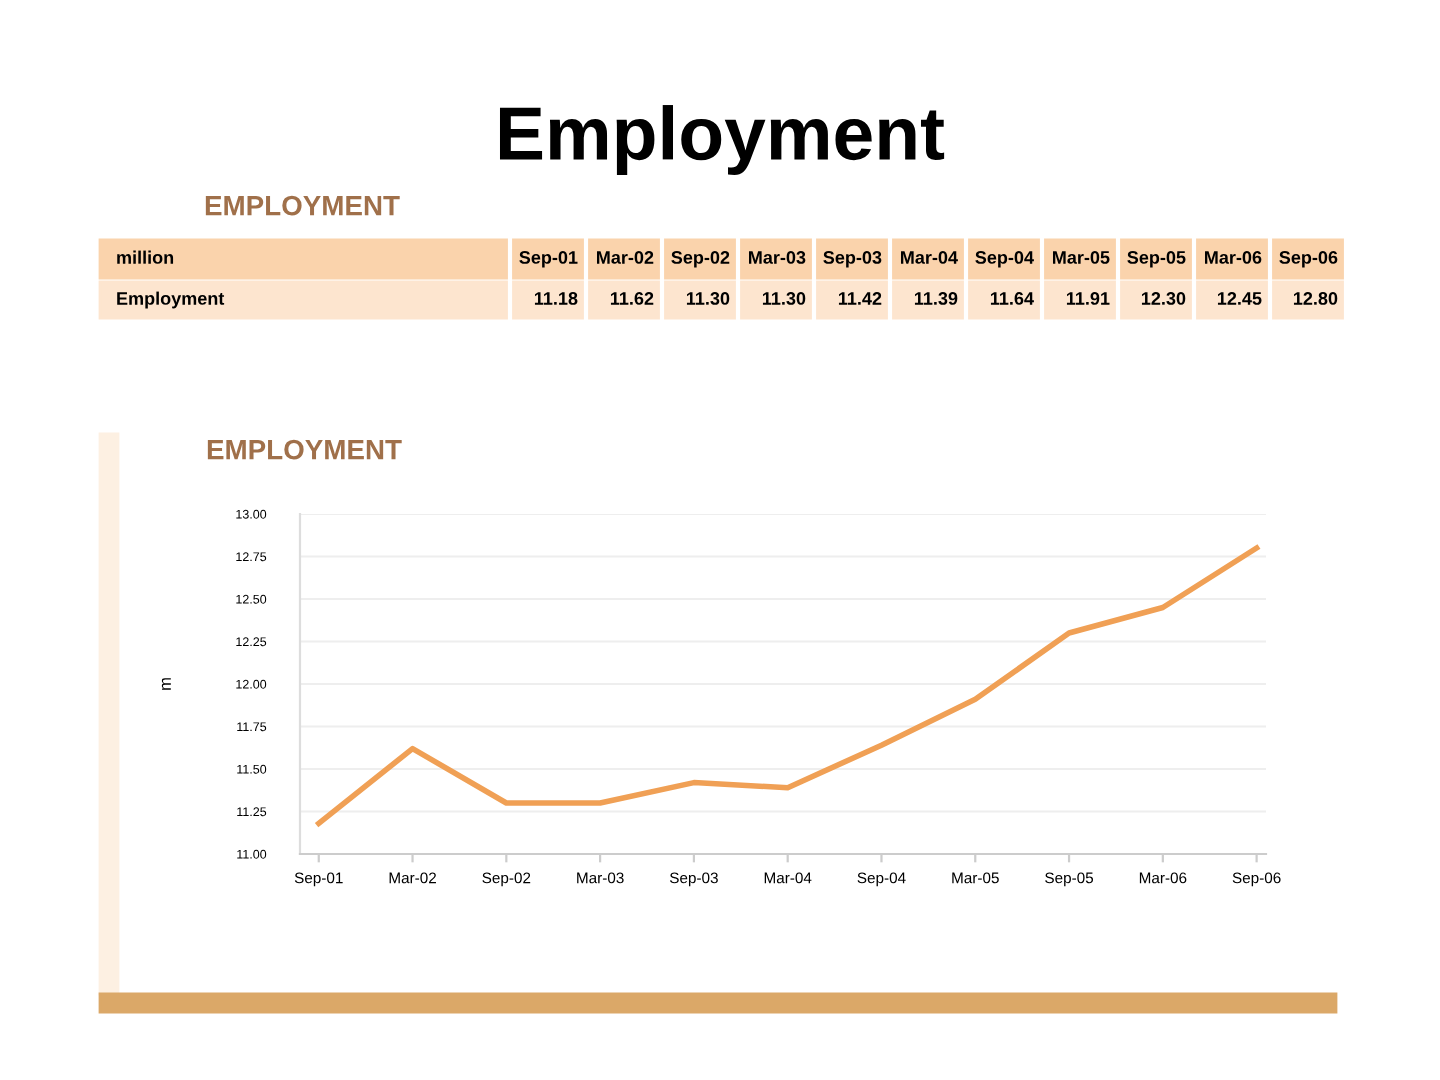 This screenshot has width=1440, height=1080. Describe the element at coordinates (1308, 259) in the screenshot. I see `category-label: Sep-06` at that location.